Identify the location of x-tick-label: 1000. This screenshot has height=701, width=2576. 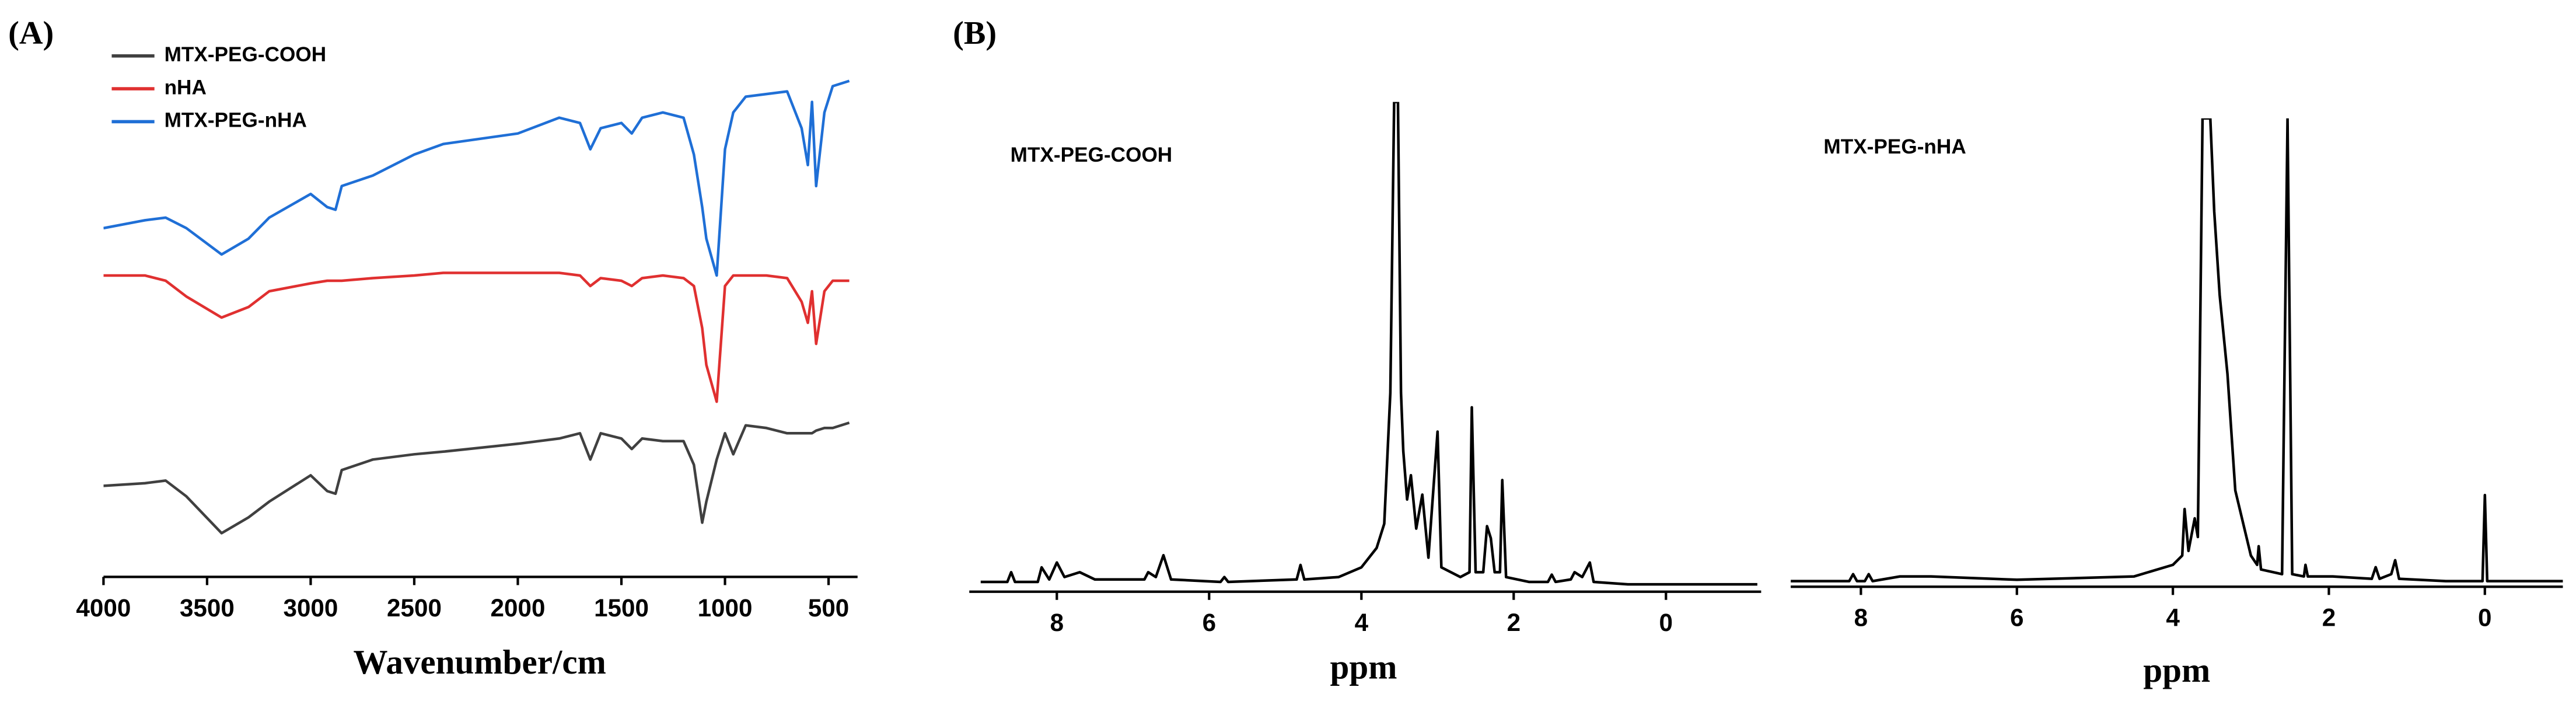
(725, 608).